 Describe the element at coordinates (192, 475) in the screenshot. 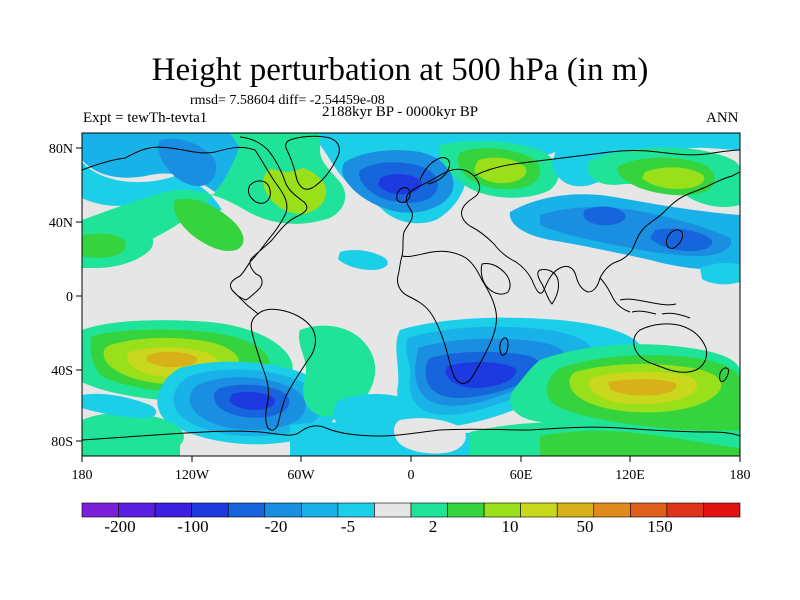

I see `x-tick-label: 120W` at that location.